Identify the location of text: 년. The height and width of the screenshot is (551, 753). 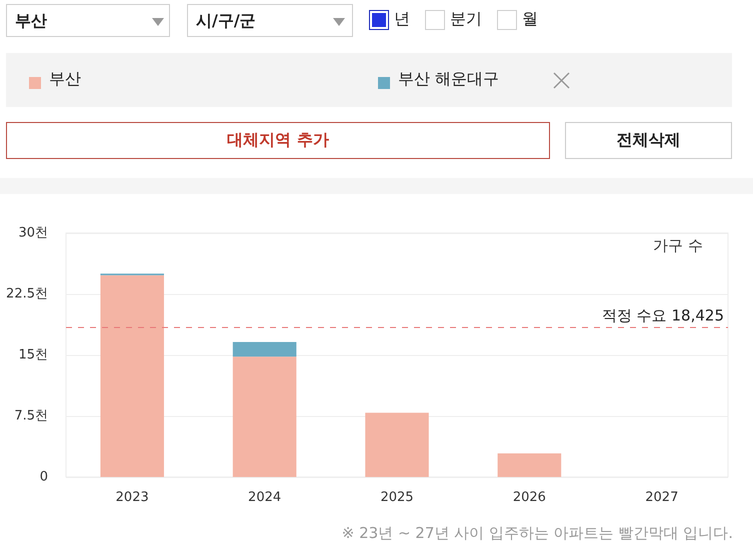
(402, 19).